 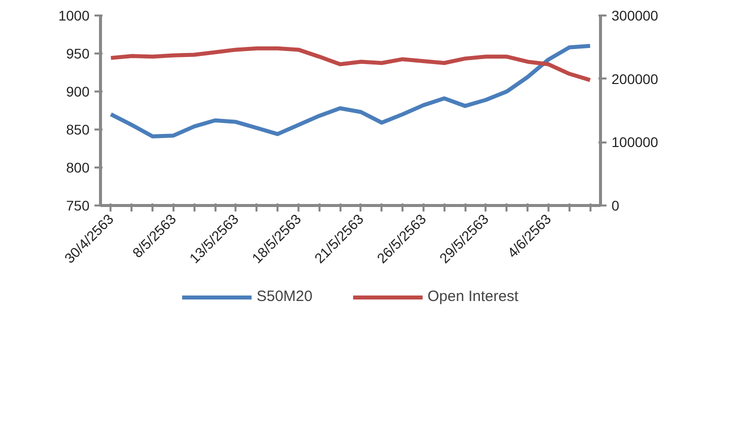 I want to click on y-tick-label: 800, so click(x=78, y=168).